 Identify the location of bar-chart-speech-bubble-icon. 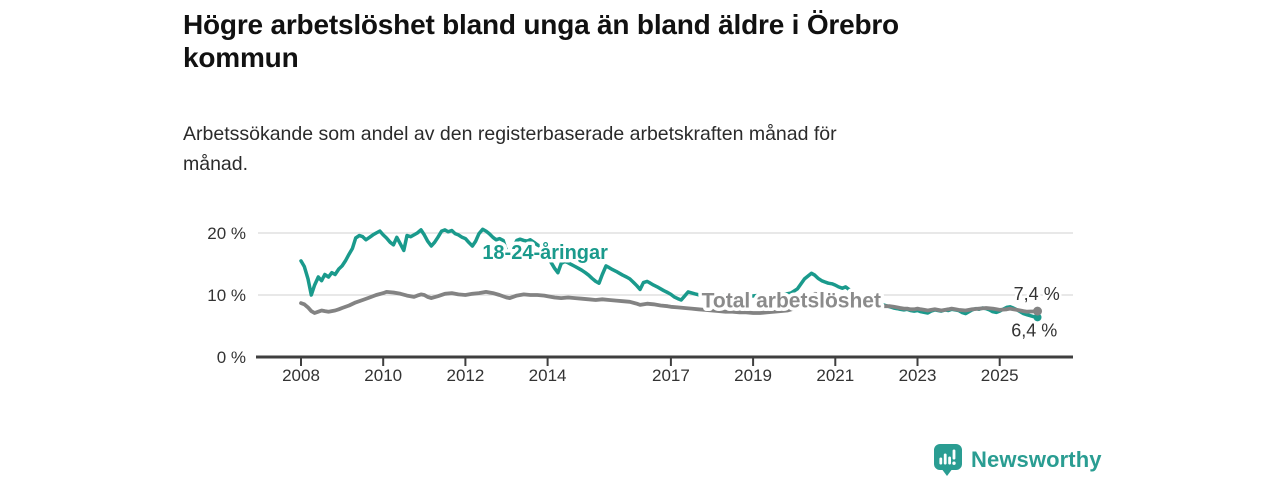
(948, 460).